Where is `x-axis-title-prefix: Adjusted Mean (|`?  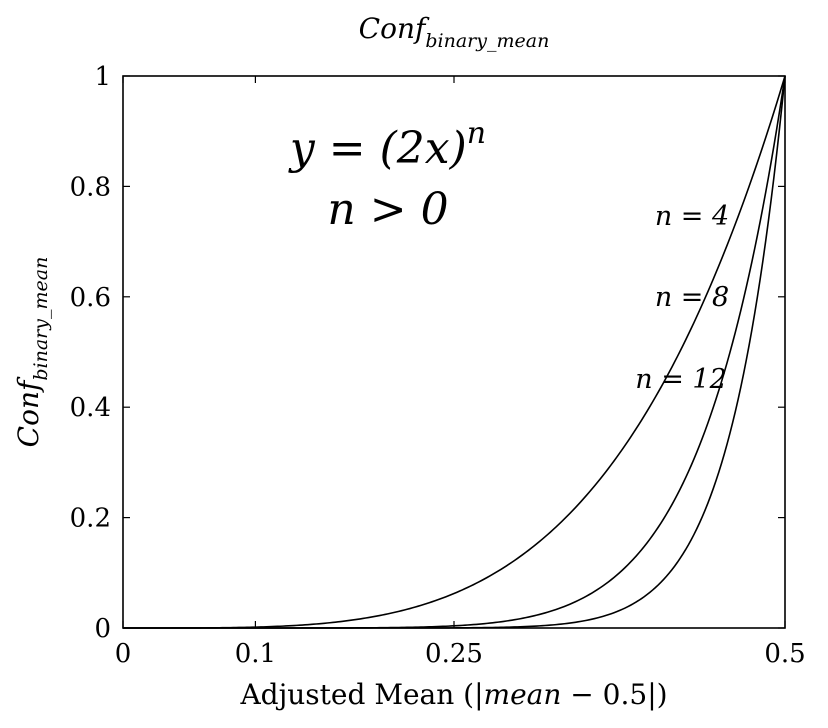 x-axis-title-prefix: Adjusted Mean (| is located at coordinates (361, 694).